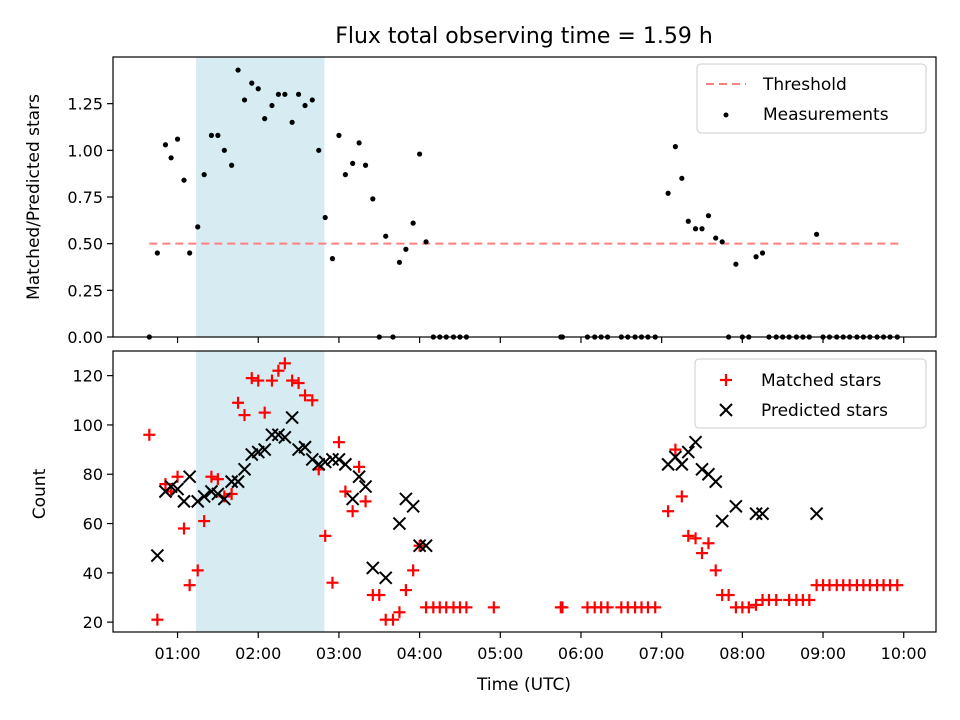 The height and width of the screenshot is (720, 960). Describe the element at coordinates (93, 524) in the screenshot. I see `count-y-tick-label: 60` at that location.